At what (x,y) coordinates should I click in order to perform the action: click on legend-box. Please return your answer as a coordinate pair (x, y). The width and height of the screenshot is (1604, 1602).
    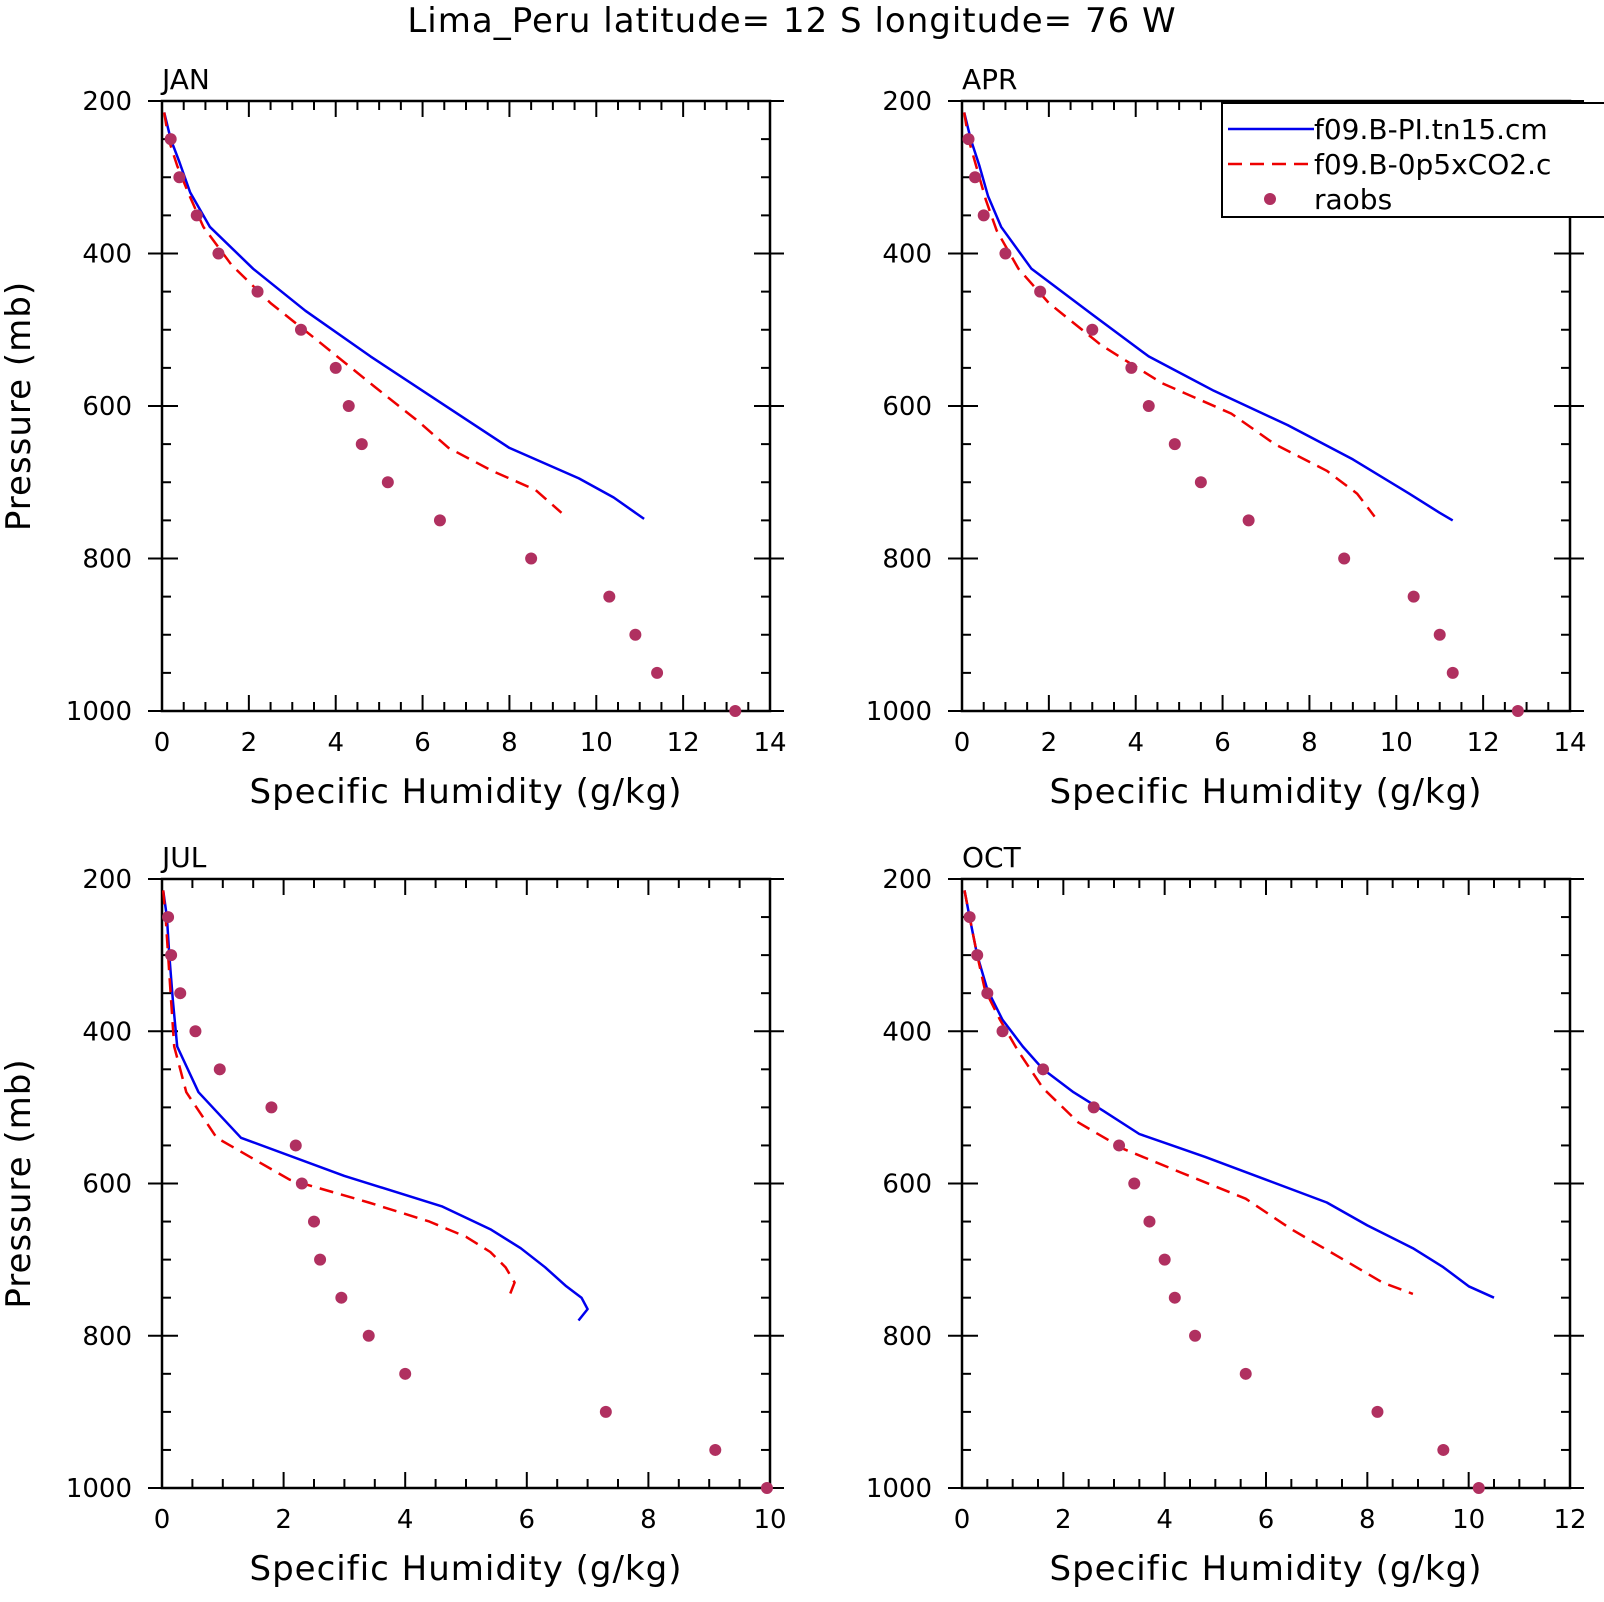
    Looking at the image, I should click on (1412, 160).